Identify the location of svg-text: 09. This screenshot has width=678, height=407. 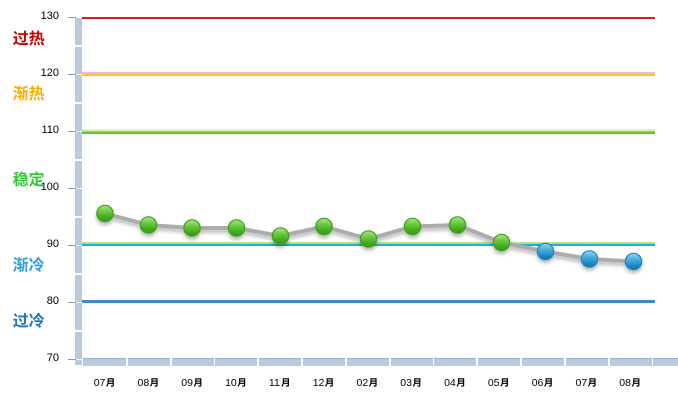
(187, 383).